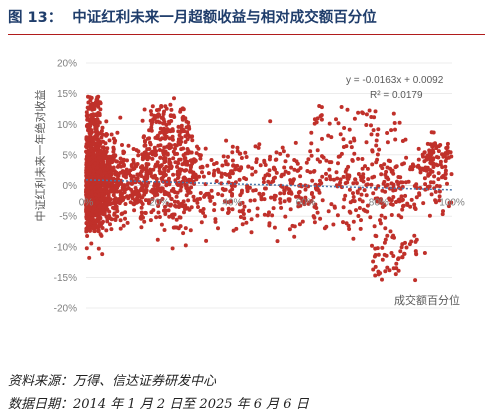 The height and width of the screenshot is (417, 493). What do you see at coordinates (159, 203) in the screenshot?
I see `x-tick-label: 20%` at bounding box center [159, 203].